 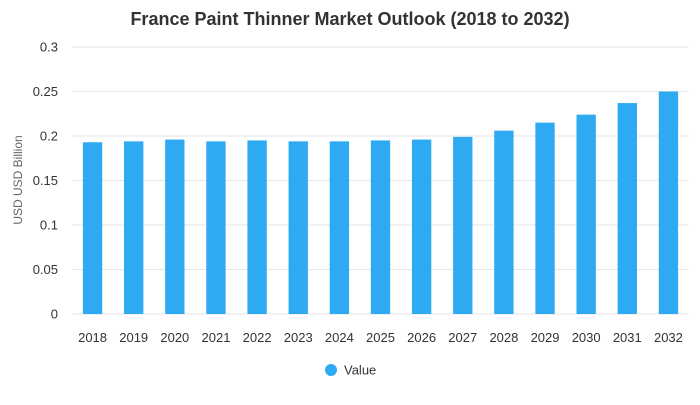 What do you see at coordinates (668, 337) in the screenshot?
I see `x-tick-label: 2032` at bounding box center [668, 337].